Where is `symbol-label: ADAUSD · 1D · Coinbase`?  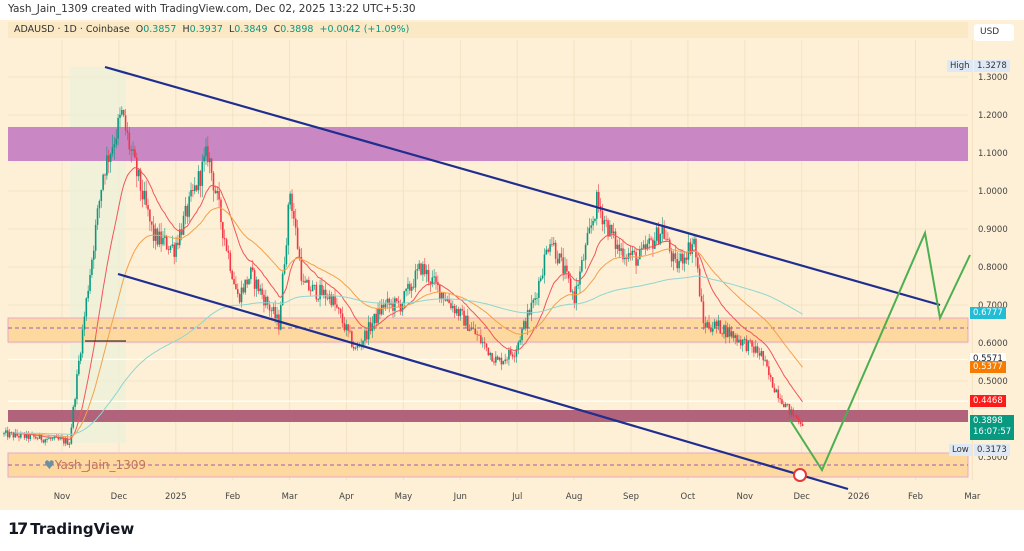
symbol-label: ADAUSD · 1D · Coinbase is located at coordinates (72, 29).